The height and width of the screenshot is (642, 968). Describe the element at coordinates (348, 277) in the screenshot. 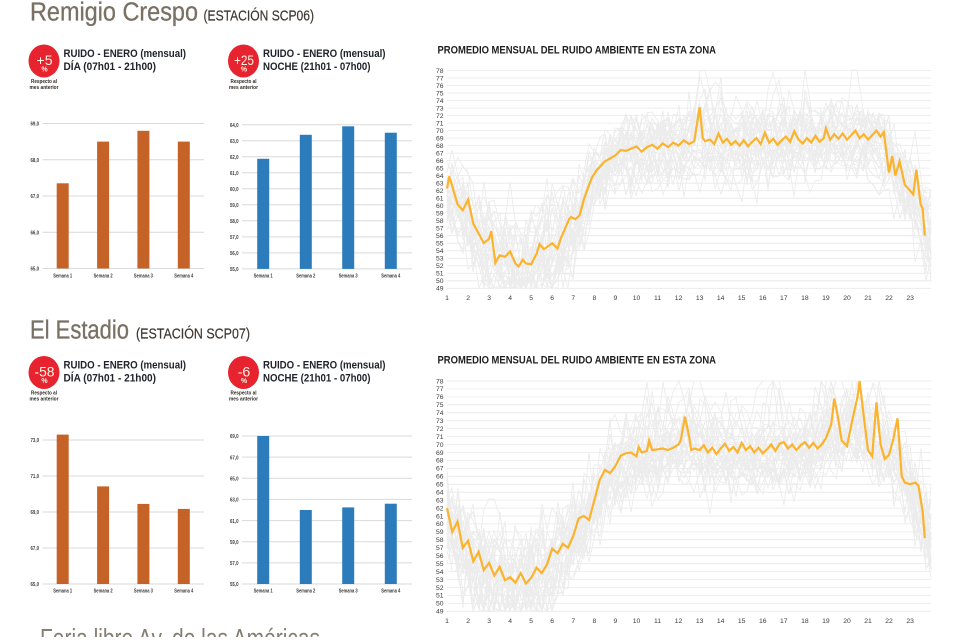

I see `svg-text: Semana 3` at that location.